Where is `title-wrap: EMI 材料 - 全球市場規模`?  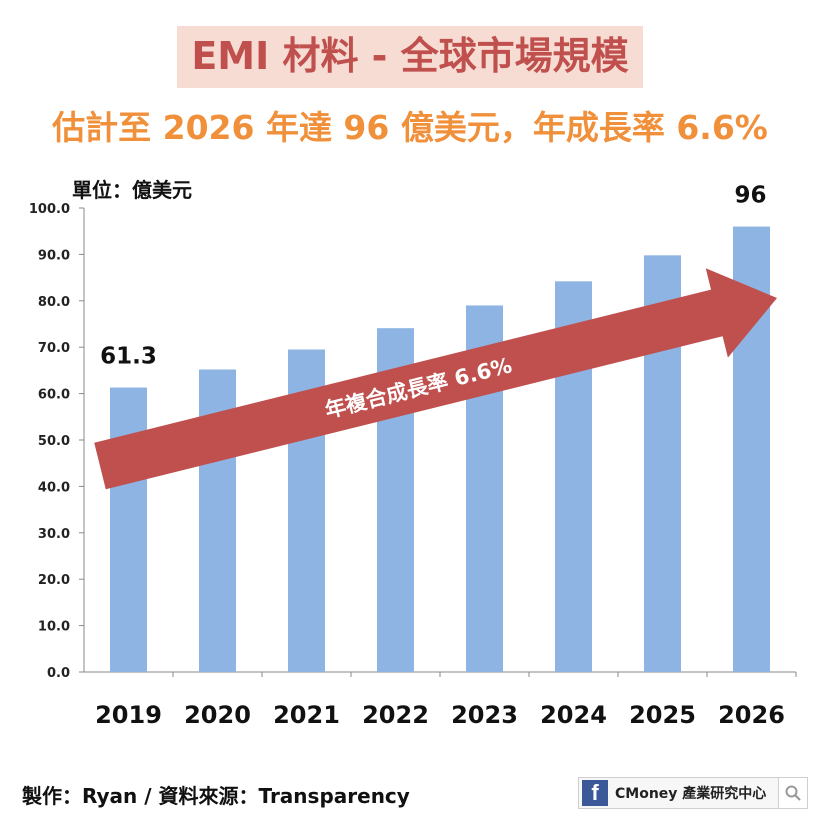
title-wrap: EMI 材料 - 全球市場規模 is located at coordinates (410, 57).